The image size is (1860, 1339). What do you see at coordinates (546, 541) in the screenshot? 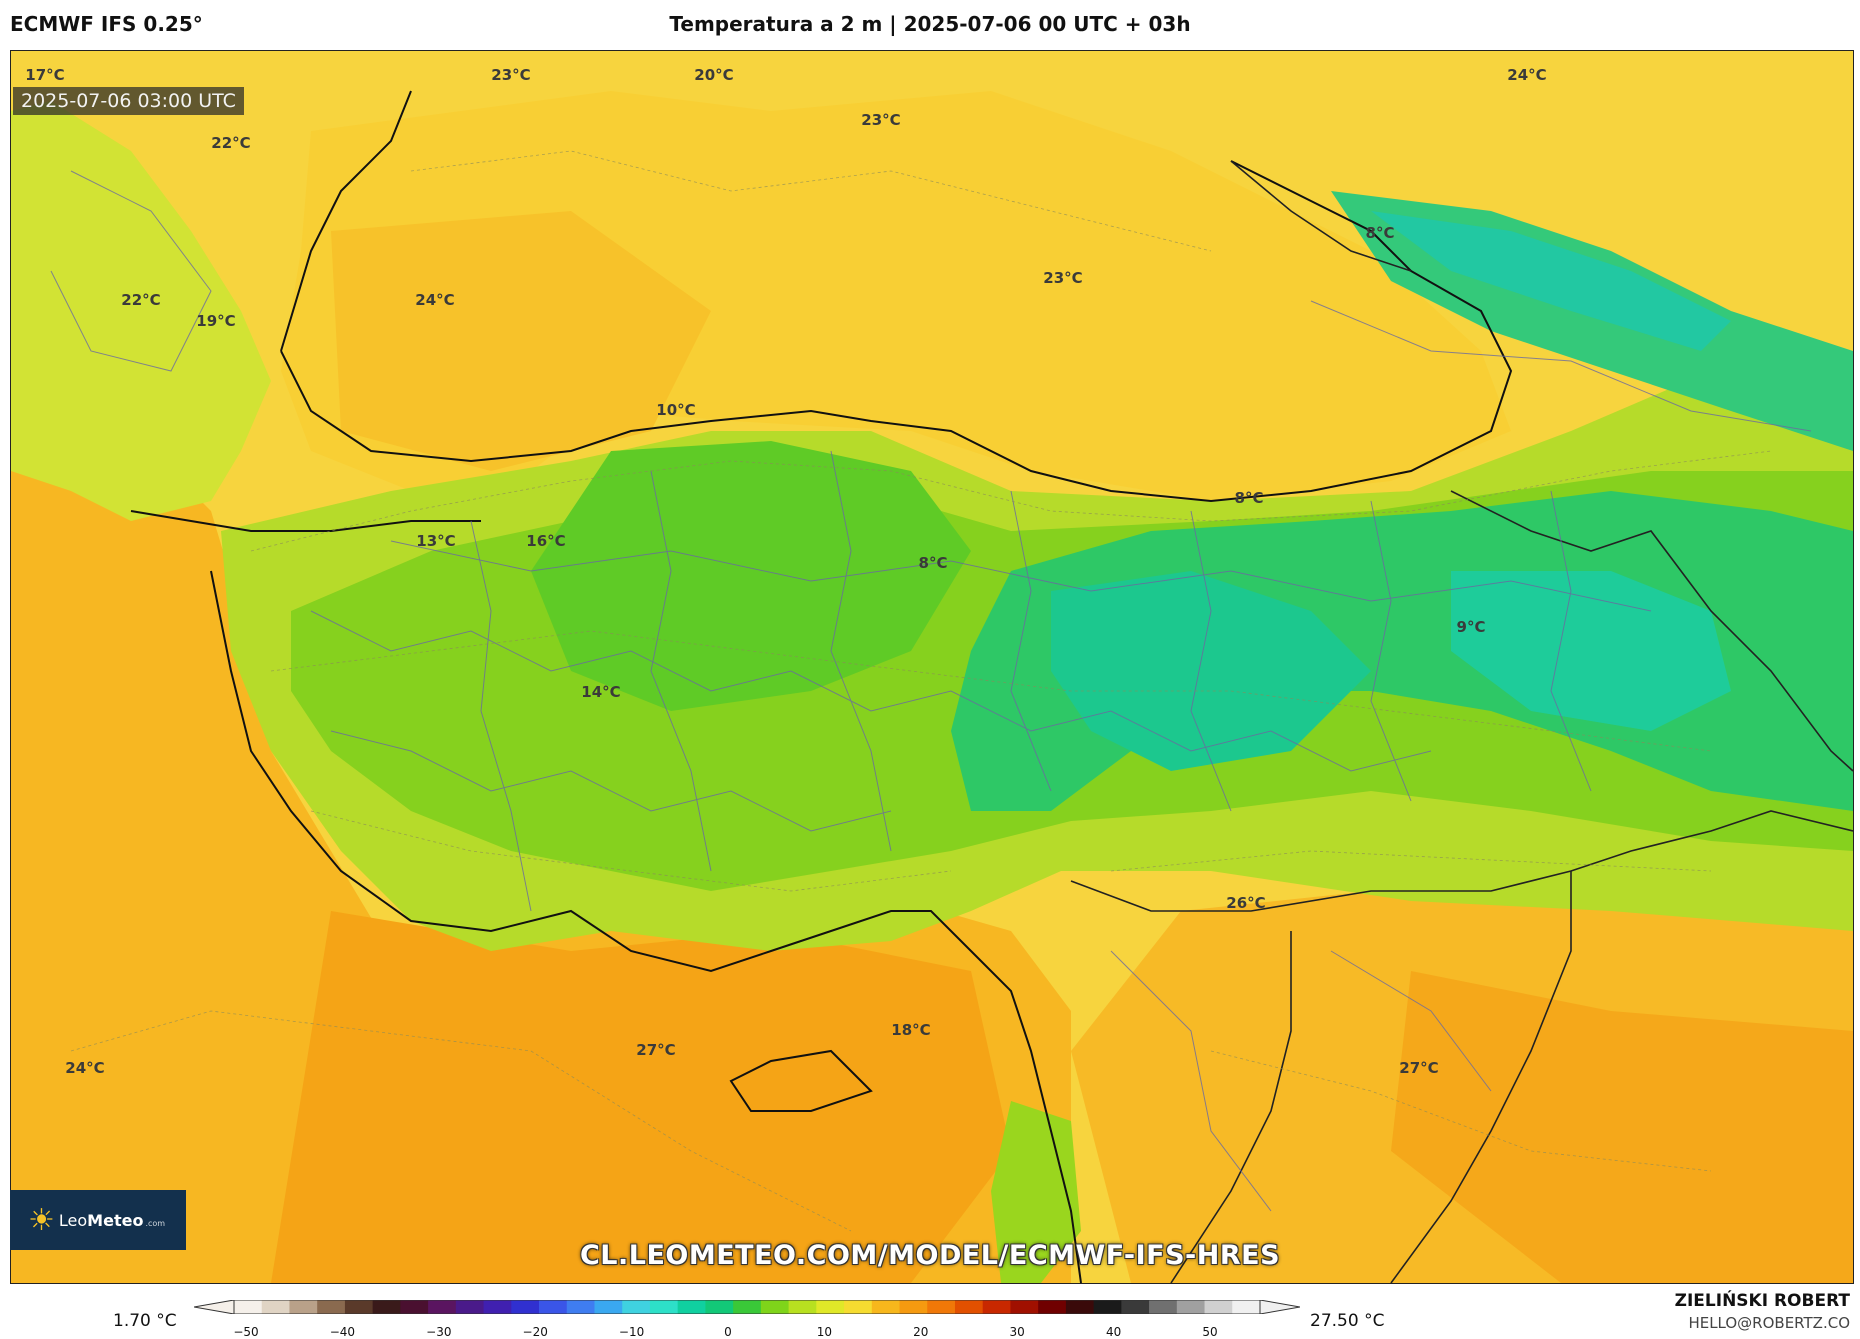
I see `temperature-label: 16°C` at bounding box center [546, 541].